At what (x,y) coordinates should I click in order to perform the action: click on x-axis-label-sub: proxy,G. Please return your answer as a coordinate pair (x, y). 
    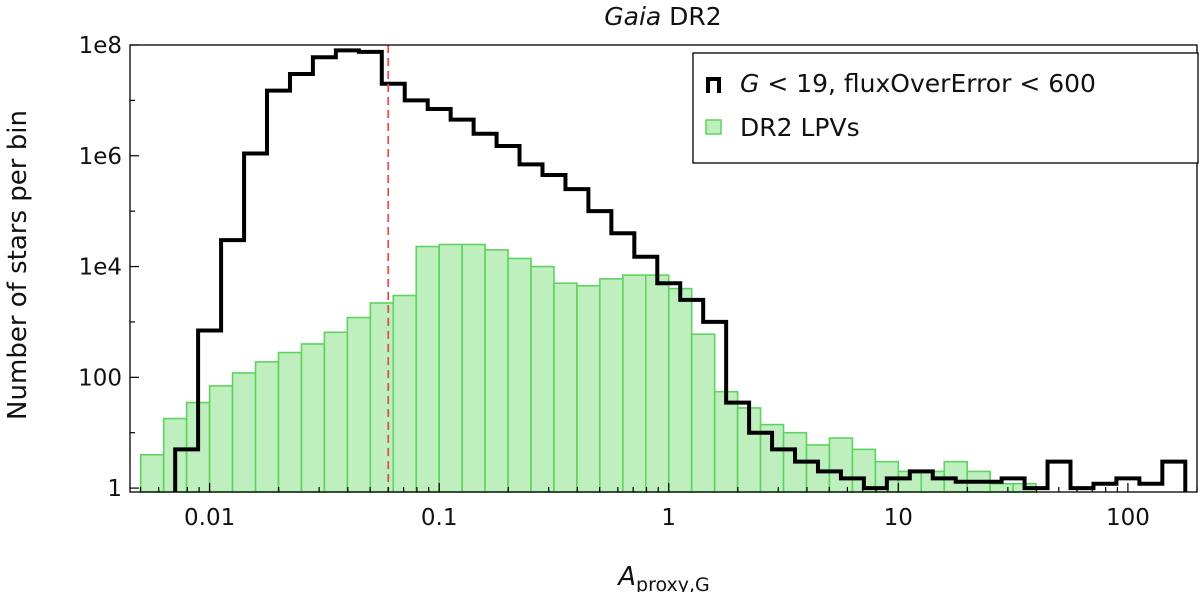
    Looking at the image, I should click on (673, 583).